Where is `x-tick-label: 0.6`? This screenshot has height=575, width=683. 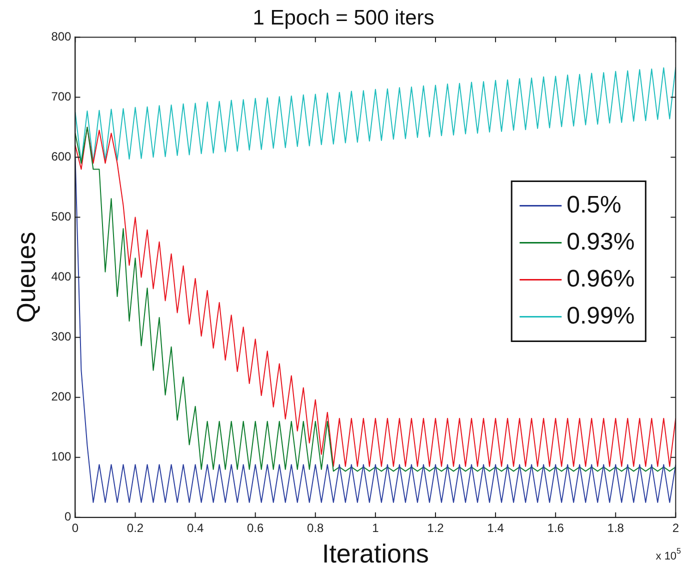
x-tick-label: 0.6 is located at coordinates (255, 527).